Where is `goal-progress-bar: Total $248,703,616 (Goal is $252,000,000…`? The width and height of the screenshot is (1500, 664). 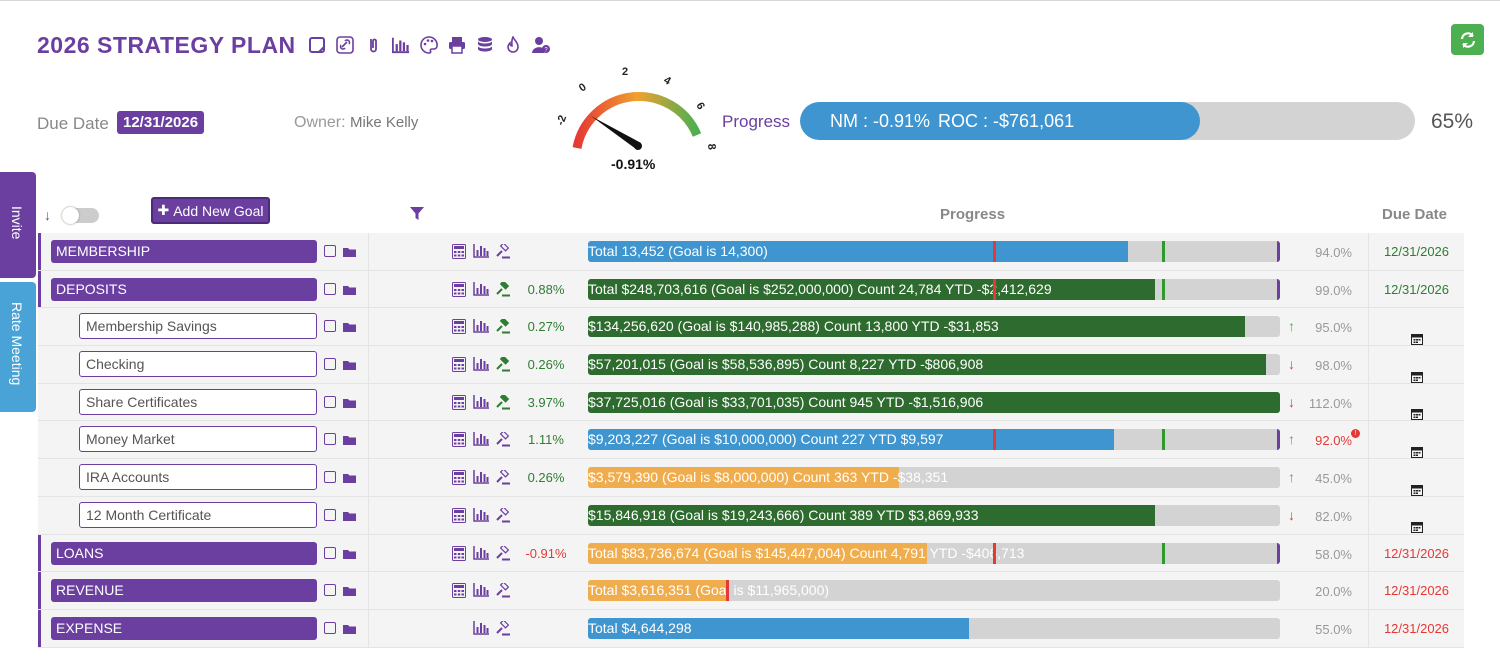
goal-progress-bar: Total $248,703,616 (Goal is $252,000,000… is located at coordinates (934, 289).